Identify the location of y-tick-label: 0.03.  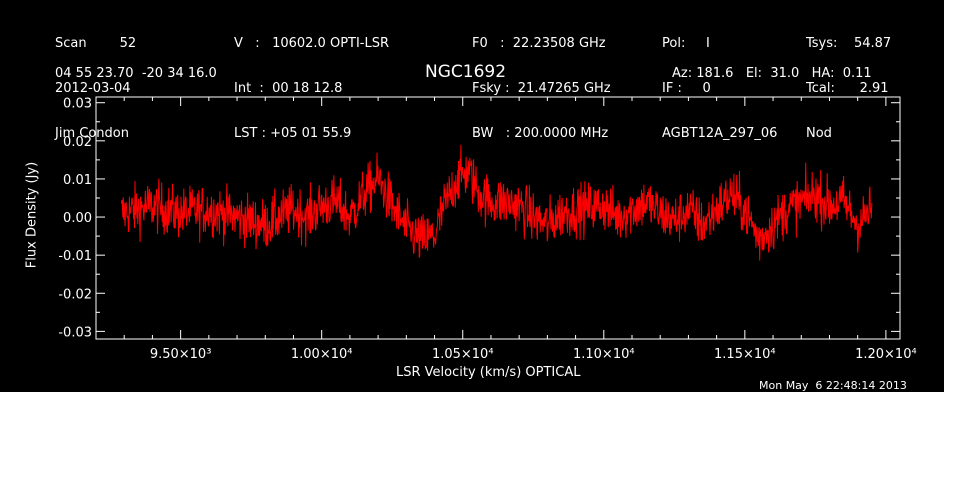
(77, 104).